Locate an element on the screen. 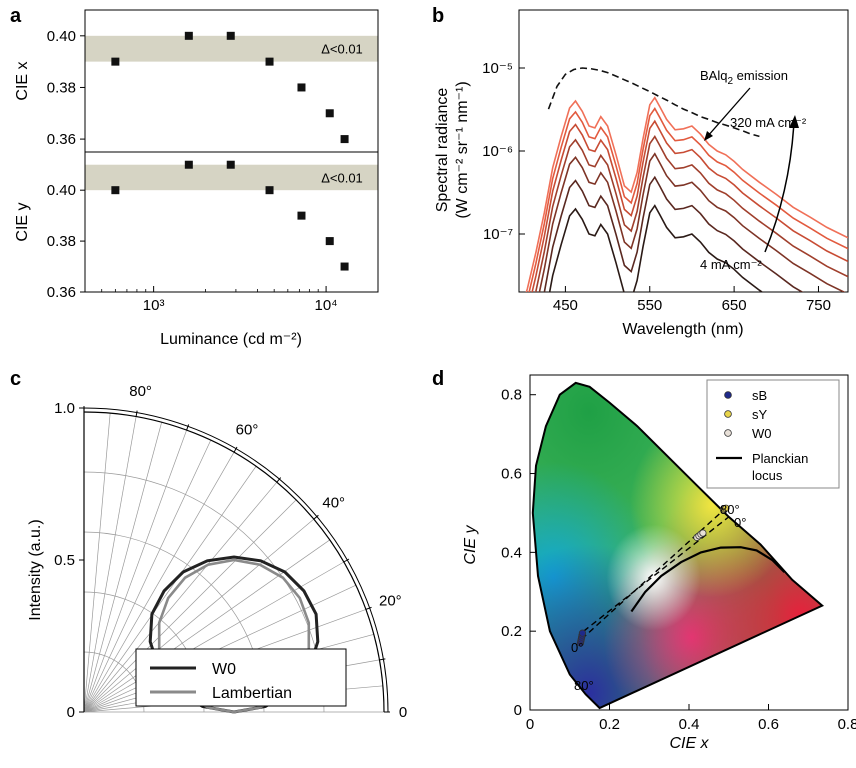 The width and height of the screenshot is (856, 768). outer-arc is located at coordinates (234, 562).